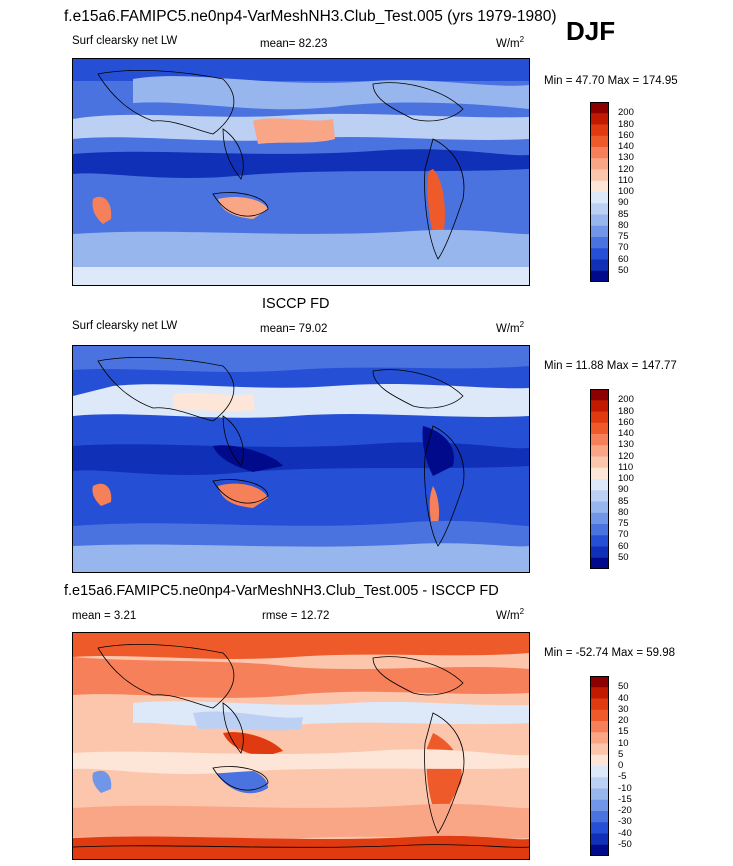 This screenshot has width=733, height=866. I want to click on panel1-level: 100, so click(626, 191).